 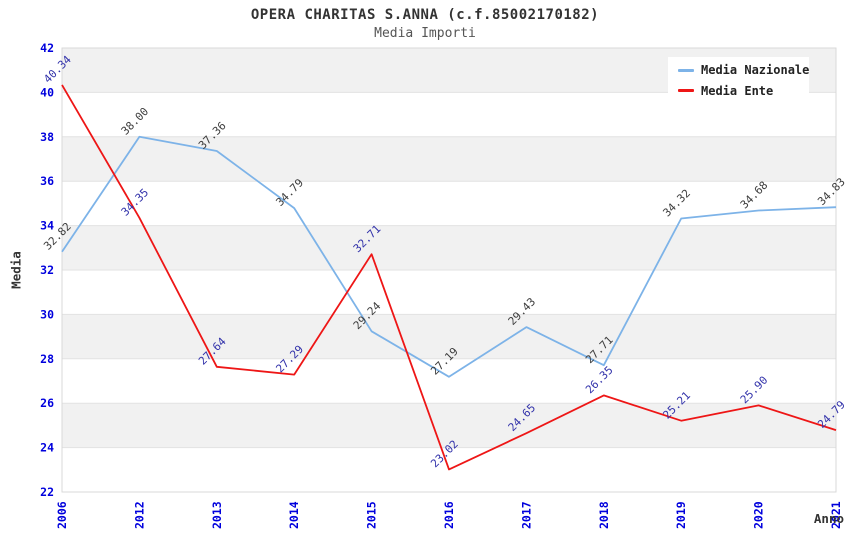 What do you see at coordinates (686, 91) in the screenshot?
I see `legend-line-swatch-ente-icon` at bounding box center [686, 91].